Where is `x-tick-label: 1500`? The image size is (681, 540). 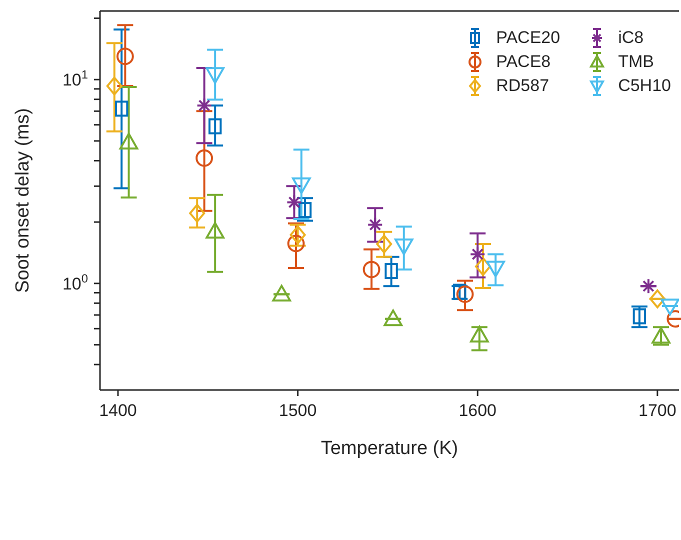
x-tick-label: 1500 is located at coordinates (297, 410).